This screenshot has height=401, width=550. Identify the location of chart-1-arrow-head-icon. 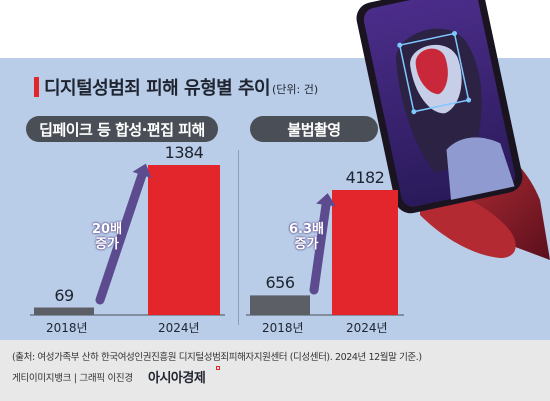
(142, 171).